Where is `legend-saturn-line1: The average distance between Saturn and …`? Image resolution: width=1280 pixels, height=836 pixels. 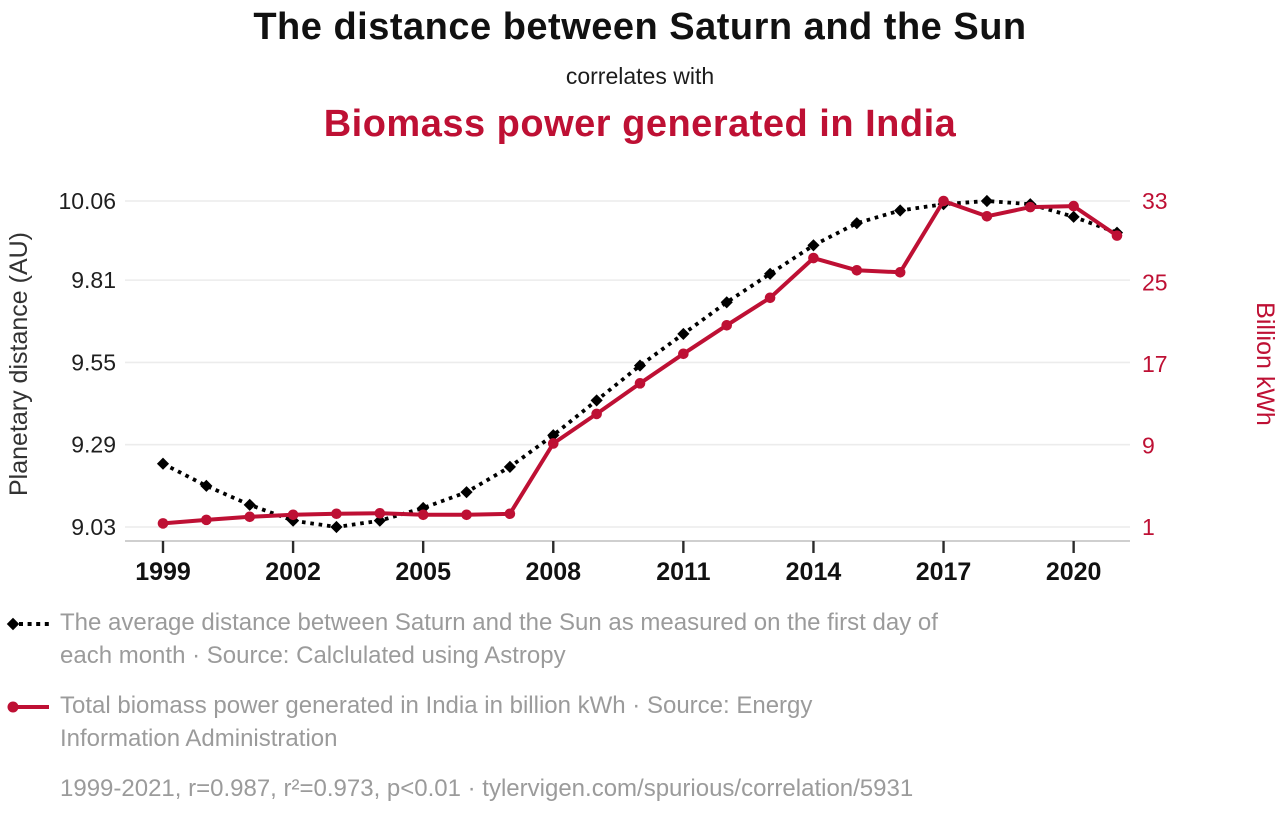 legend-saturn-line1: The average distance between Saturn and … is located at coordinates (499, 622).